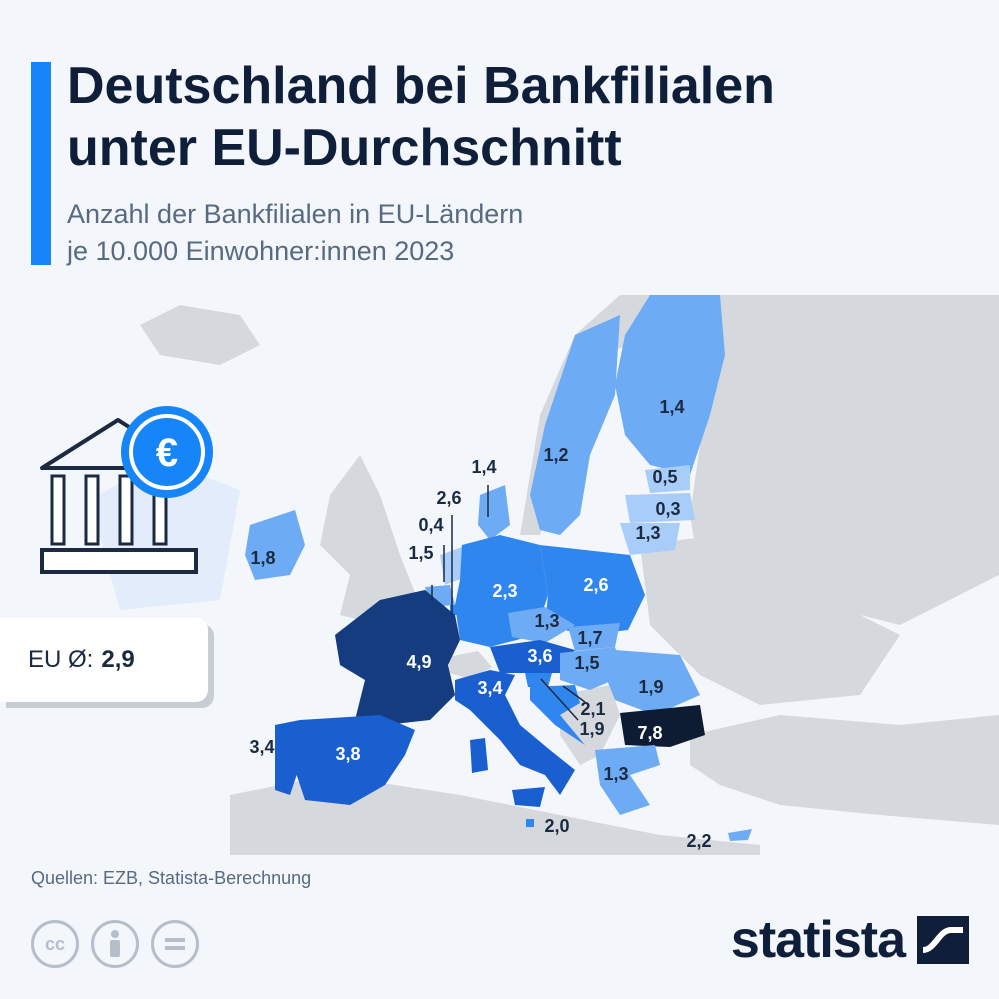  Describe the element at coordinates (431, 525) in the screenshot. I see `label-netherlands: 0,4` at that location.